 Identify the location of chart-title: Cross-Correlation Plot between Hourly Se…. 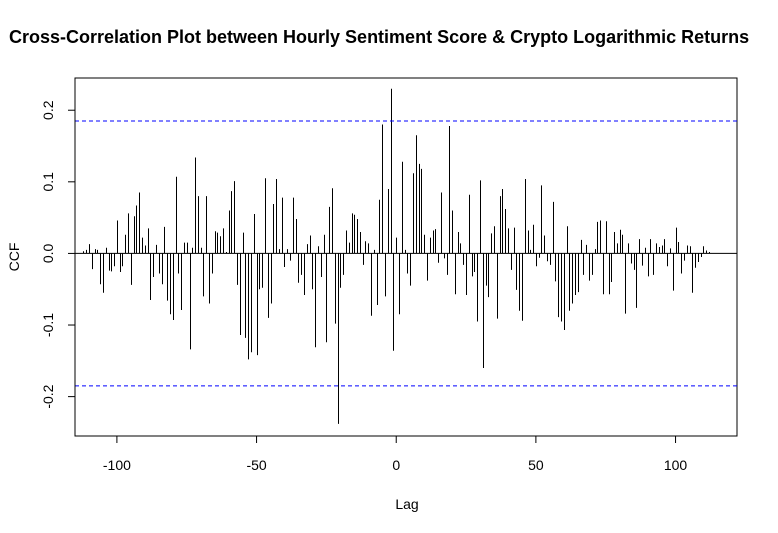
(379, 37).